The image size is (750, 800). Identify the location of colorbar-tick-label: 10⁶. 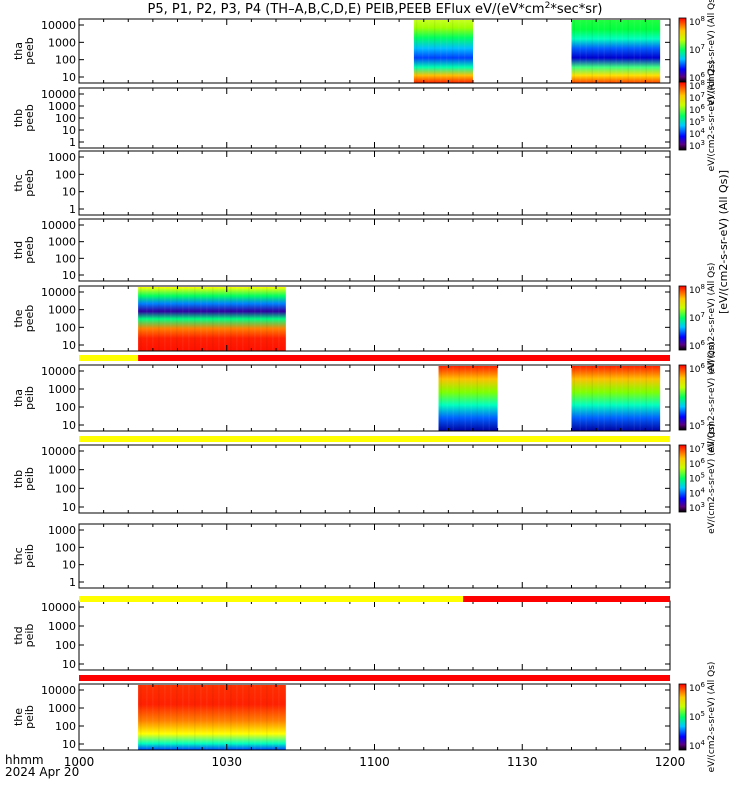
(697, 687).